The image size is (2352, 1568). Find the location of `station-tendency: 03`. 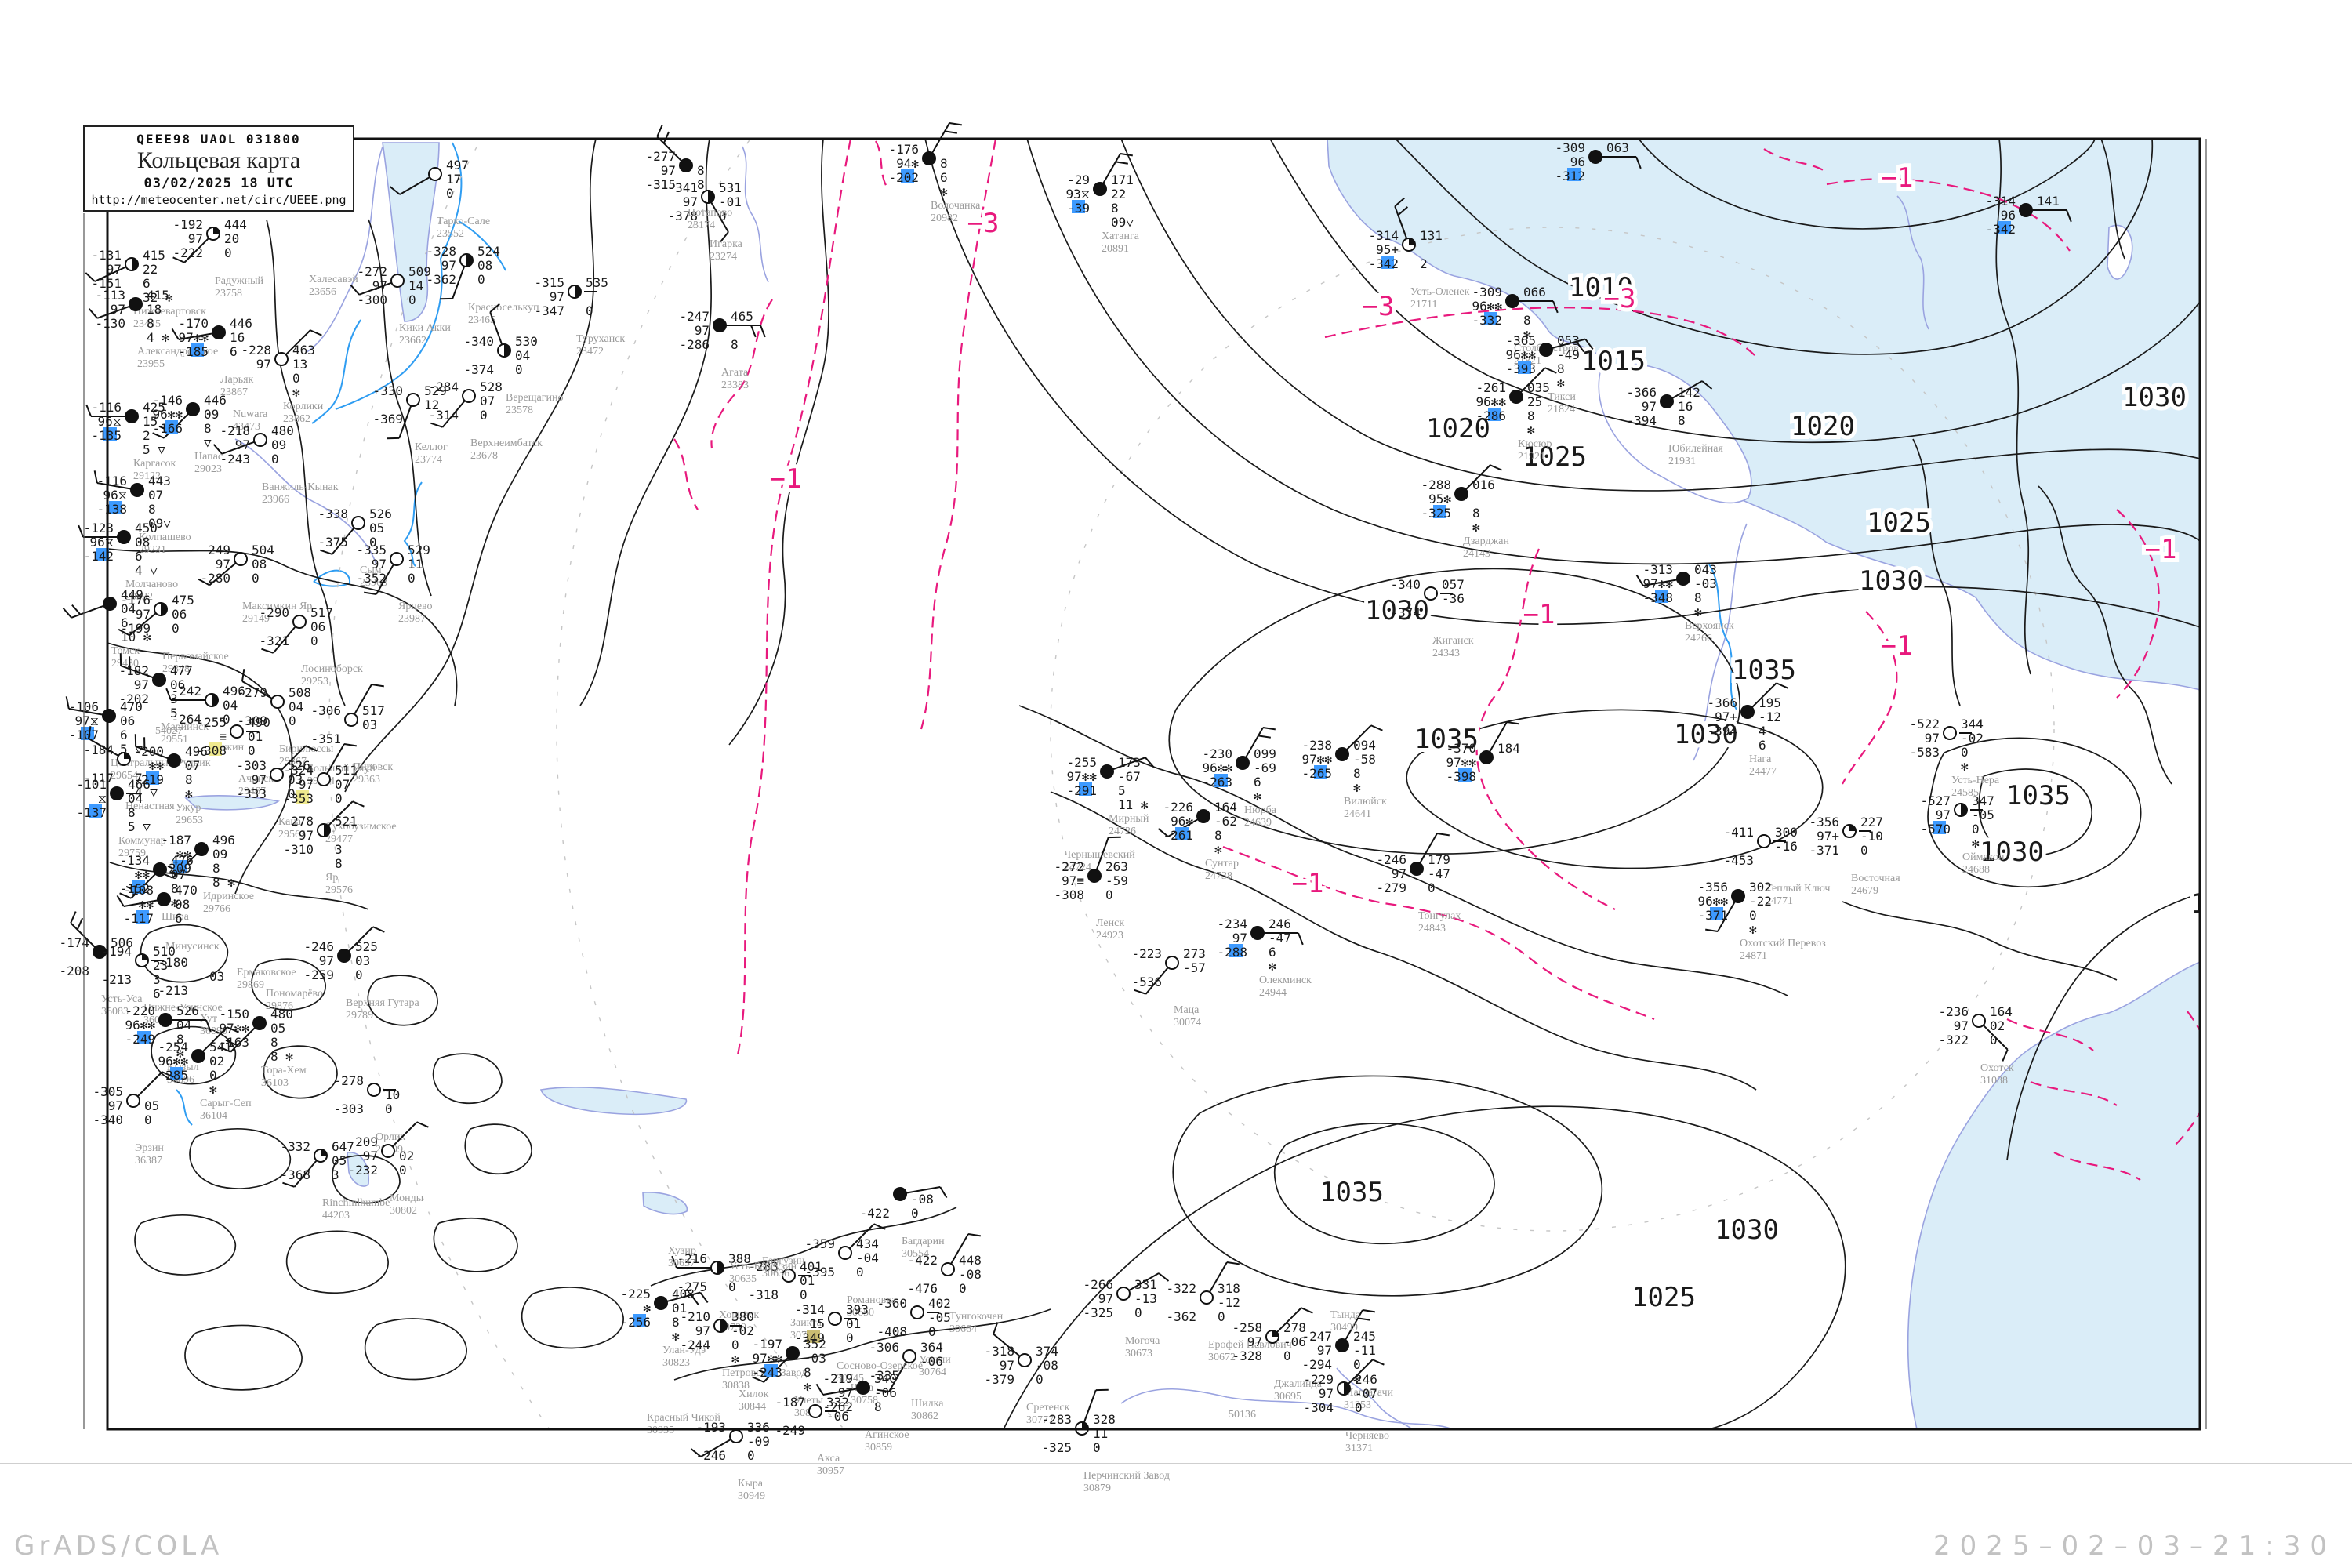

station-tendency: 03 is located at coordinates (369, 724).